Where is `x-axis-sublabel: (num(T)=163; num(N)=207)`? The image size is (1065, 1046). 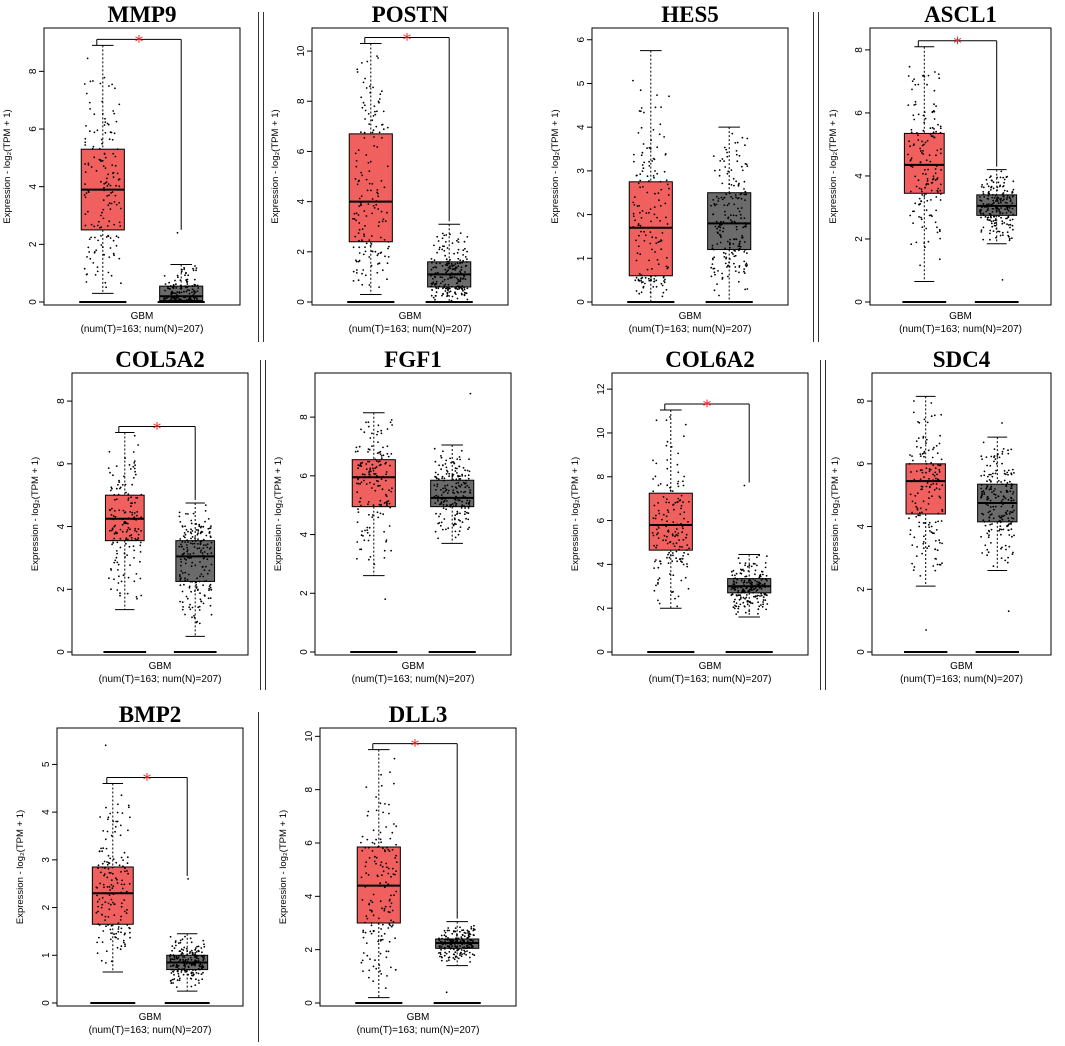 x-axis-sublabel: (num(T)=163; num(N)=207) is located at coordinates (960, 329).